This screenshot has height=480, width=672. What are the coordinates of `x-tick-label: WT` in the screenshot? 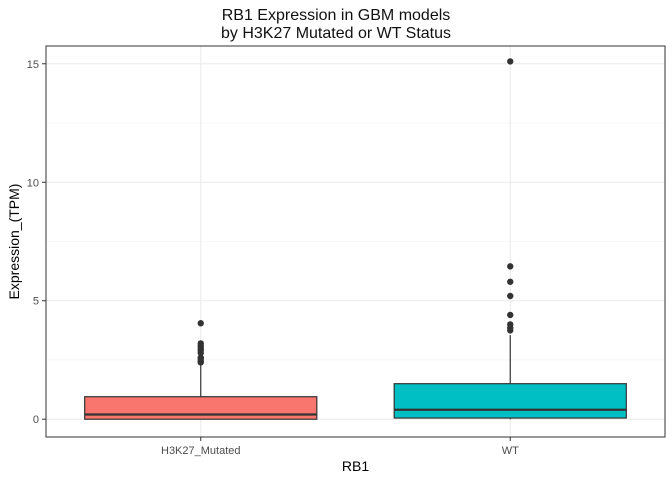 It's located at (510, 451).